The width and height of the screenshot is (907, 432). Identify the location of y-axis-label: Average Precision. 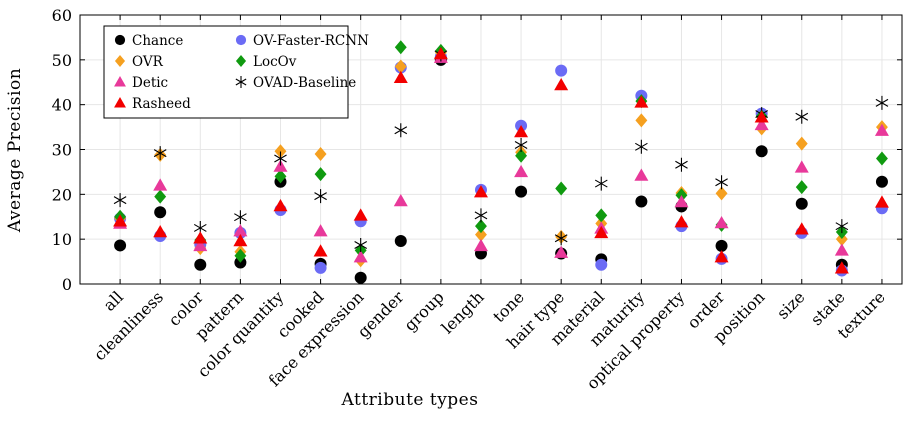
(15, 150).